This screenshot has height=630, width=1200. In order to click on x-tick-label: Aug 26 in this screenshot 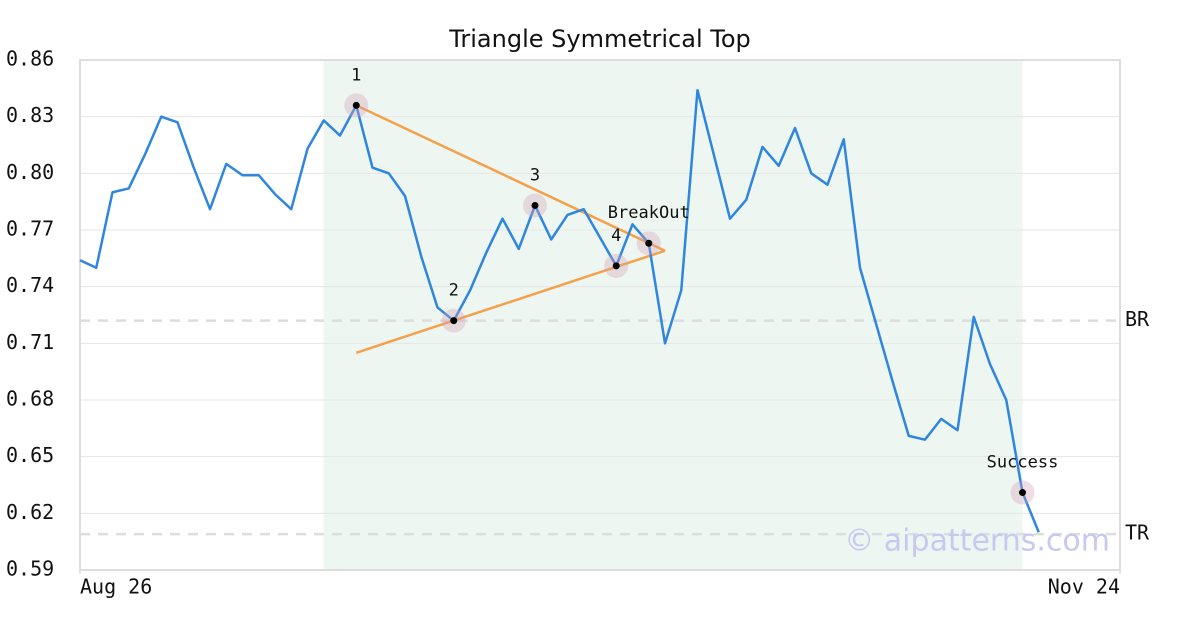, I will do `click(116, 587)`.